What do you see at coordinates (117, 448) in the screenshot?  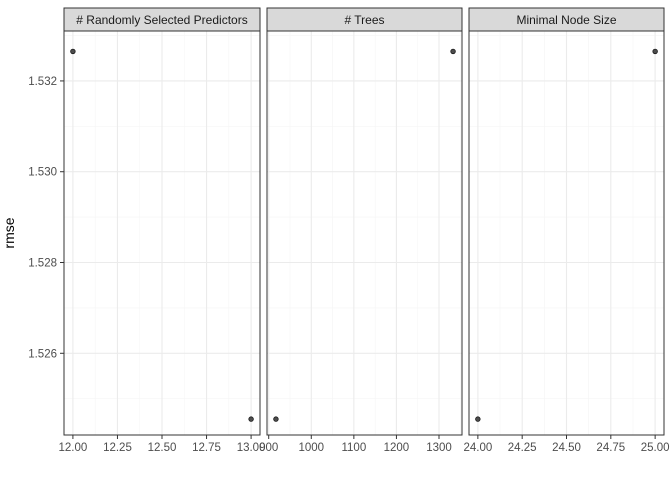 I see `x-tick-label: 12.25` at bounding box center [117, 448].